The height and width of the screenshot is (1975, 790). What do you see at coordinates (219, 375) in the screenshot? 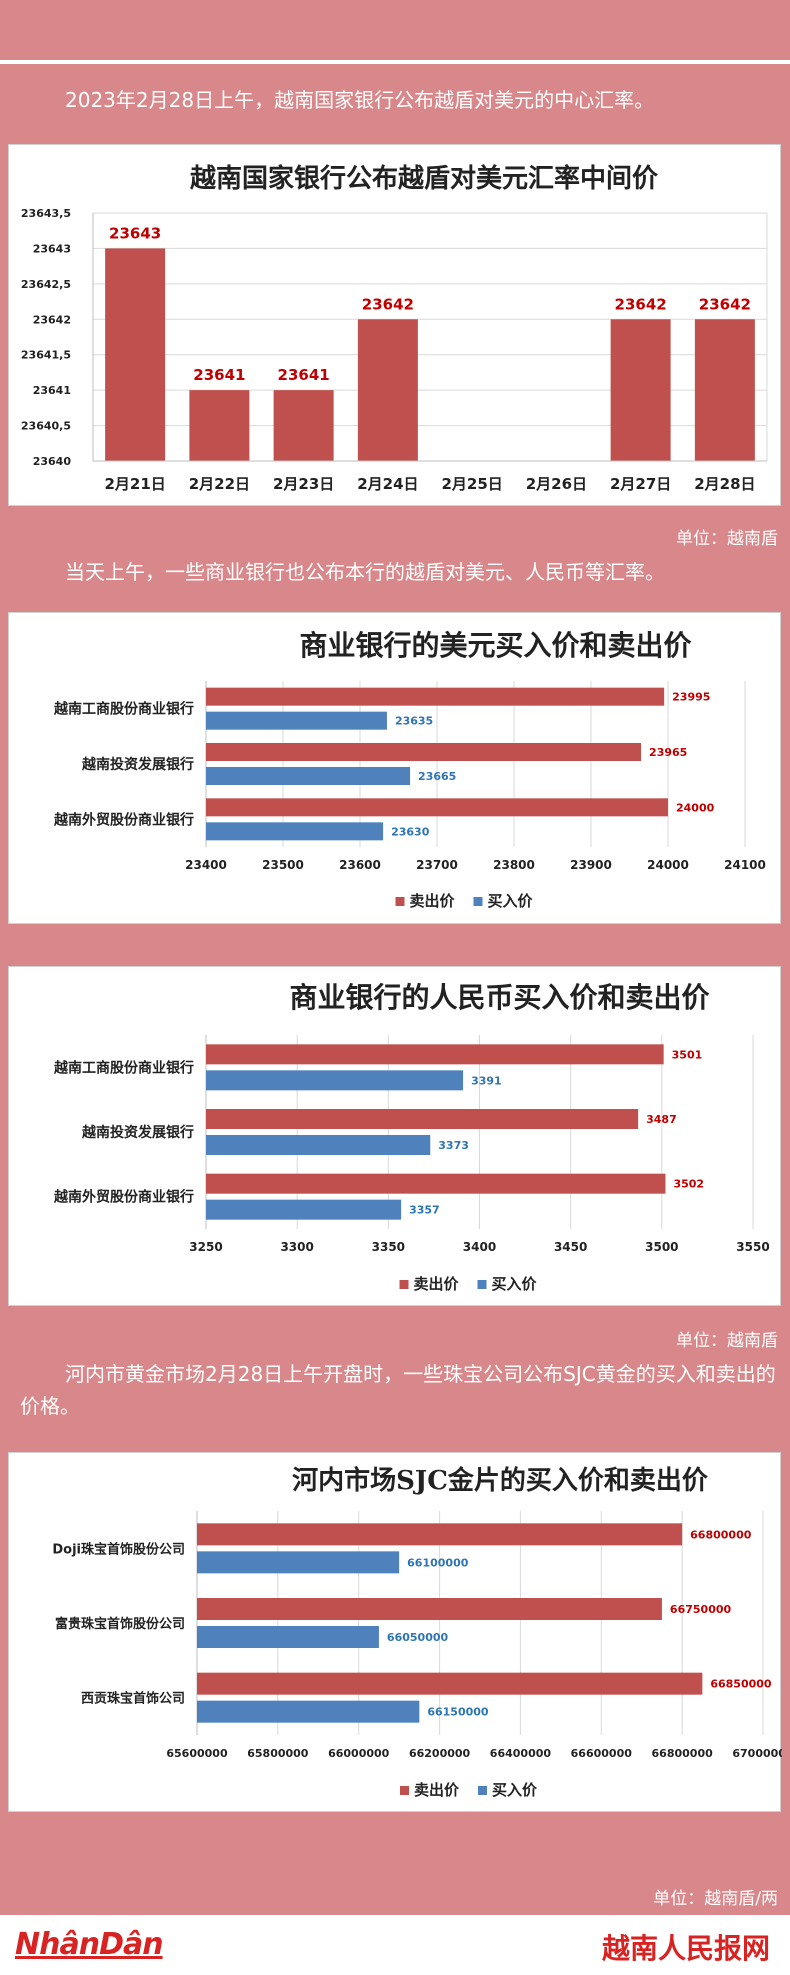
I see `data-label: 23641` at bounding box center [219, 375].